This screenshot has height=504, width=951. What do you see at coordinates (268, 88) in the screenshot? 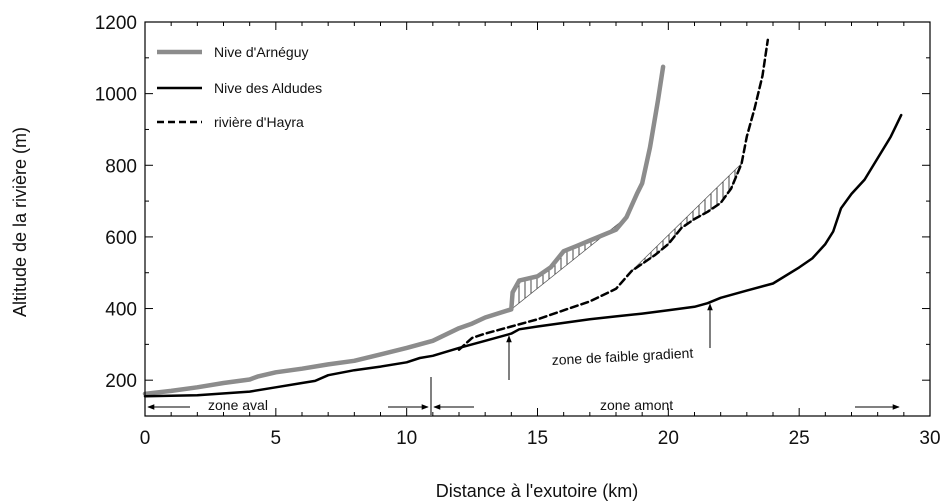
I see `legend-label-aldudes: Nive des Aldudes` at bounding box center [268, 88].